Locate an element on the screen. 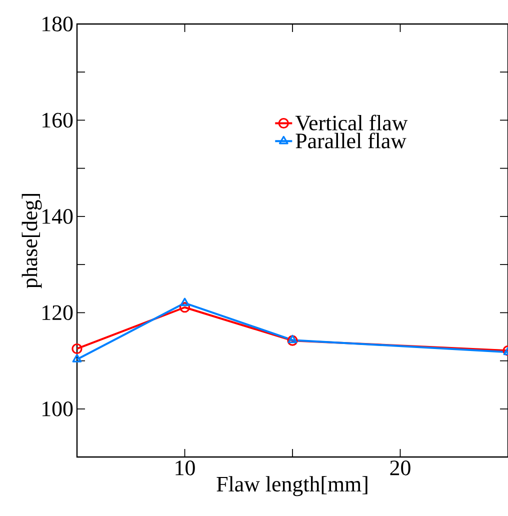  y-tick-label: 100 is located at coordinates (57, 408).